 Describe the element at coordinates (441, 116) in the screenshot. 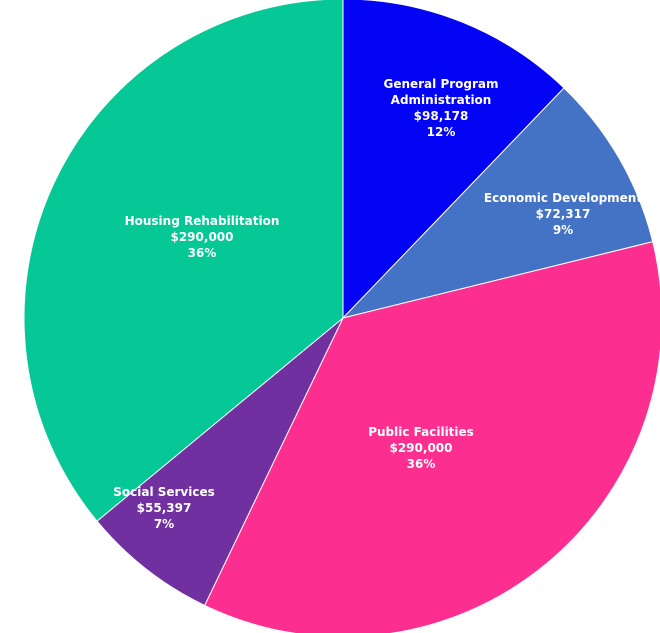

I see `slice-label-line: $98,178` at that location.